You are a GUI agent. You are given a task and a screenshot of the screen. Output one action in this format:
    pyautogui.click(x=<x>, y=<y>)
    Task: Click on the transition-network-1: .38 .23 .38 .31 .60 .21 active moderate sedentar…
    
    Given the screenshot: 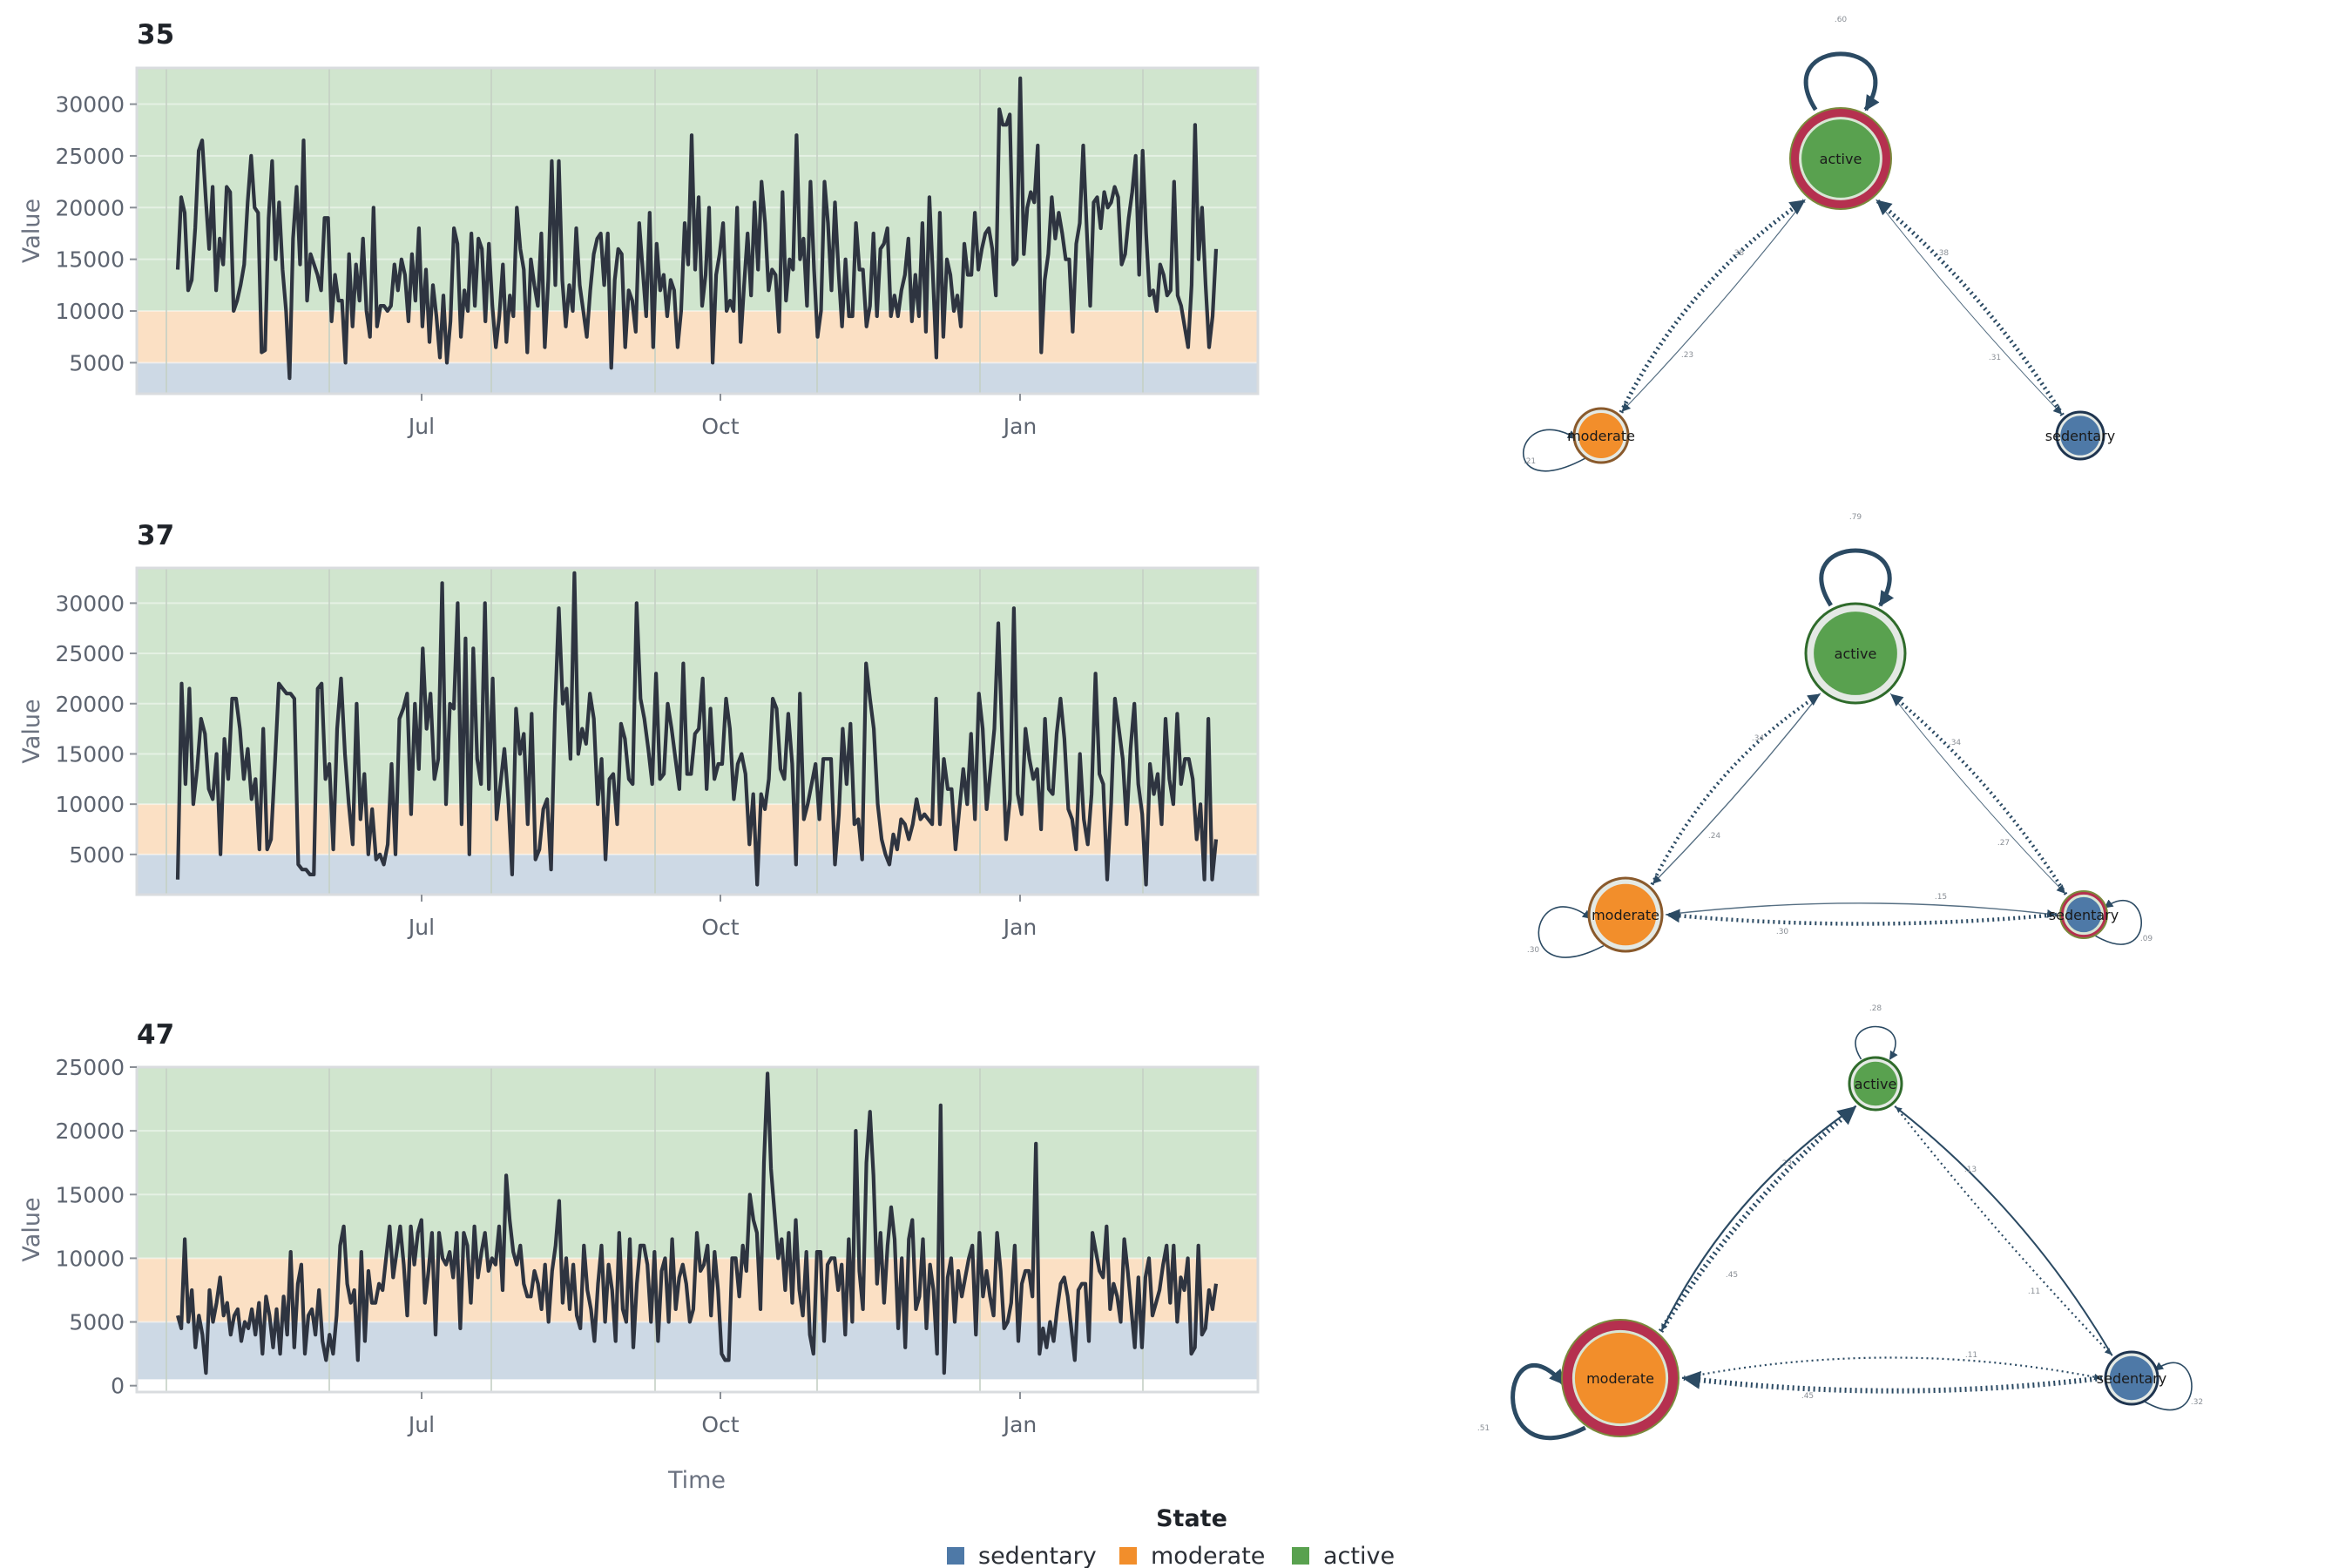 What is the action you would take?
    pyautogui.click(x=1818, y=244)
    